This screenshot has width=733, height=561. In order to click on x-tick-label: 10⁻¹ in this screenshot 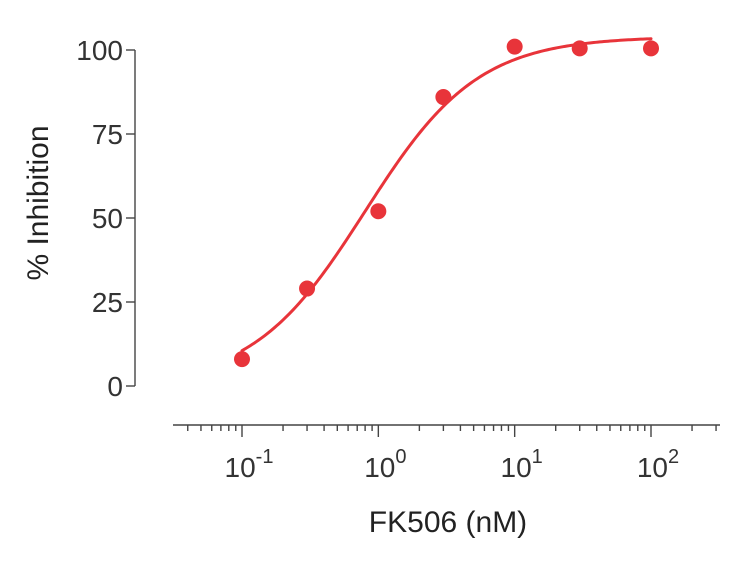, I will do `click(249, 464)`.